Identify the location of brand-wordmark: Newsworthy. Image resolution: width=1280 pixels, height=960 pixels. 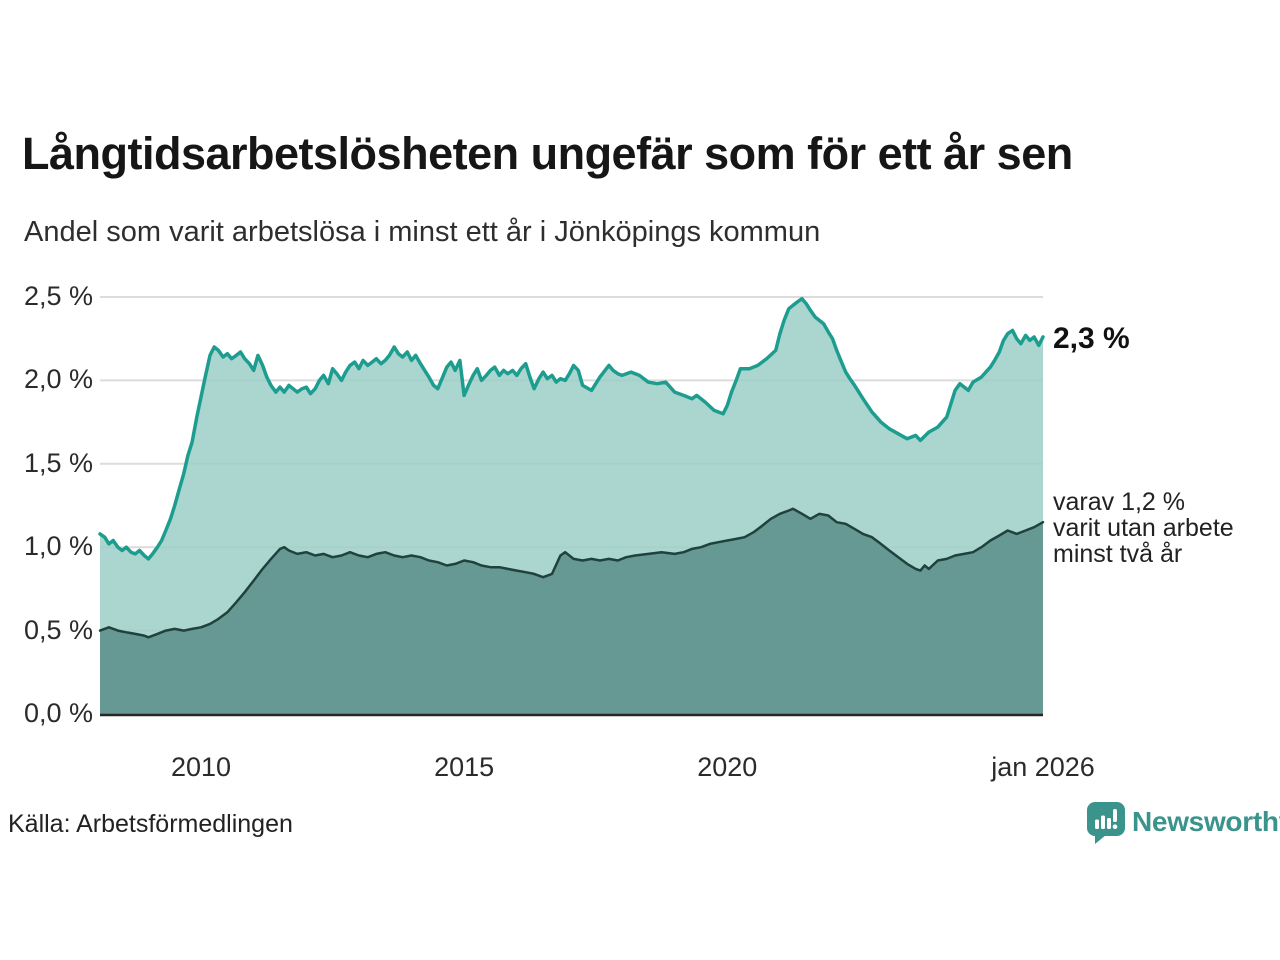
(1206, 821).